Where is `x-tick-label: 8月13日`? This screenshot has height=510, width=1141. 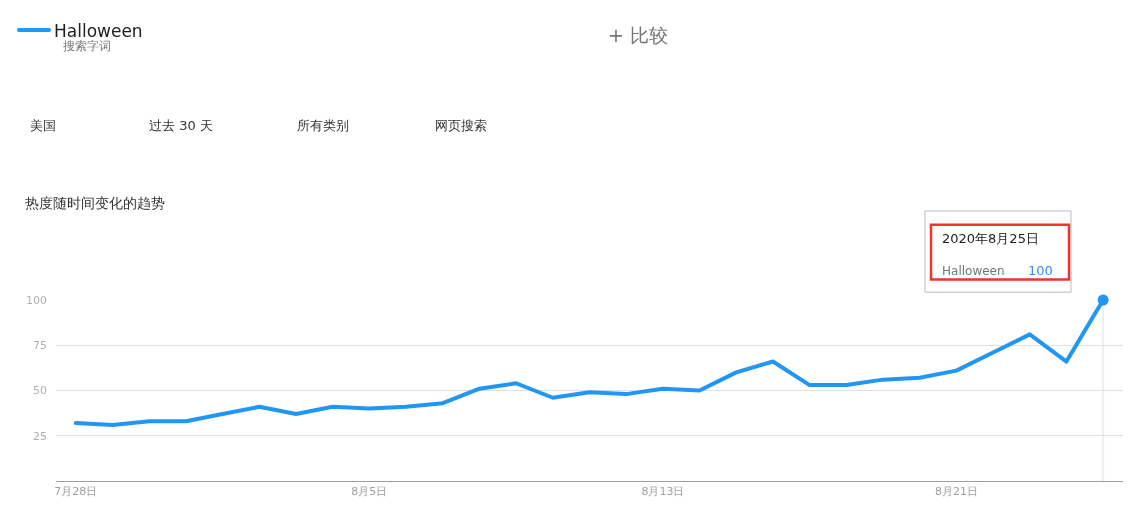
x-tick-label: 8月13日 is located at coordinates (663, 492).